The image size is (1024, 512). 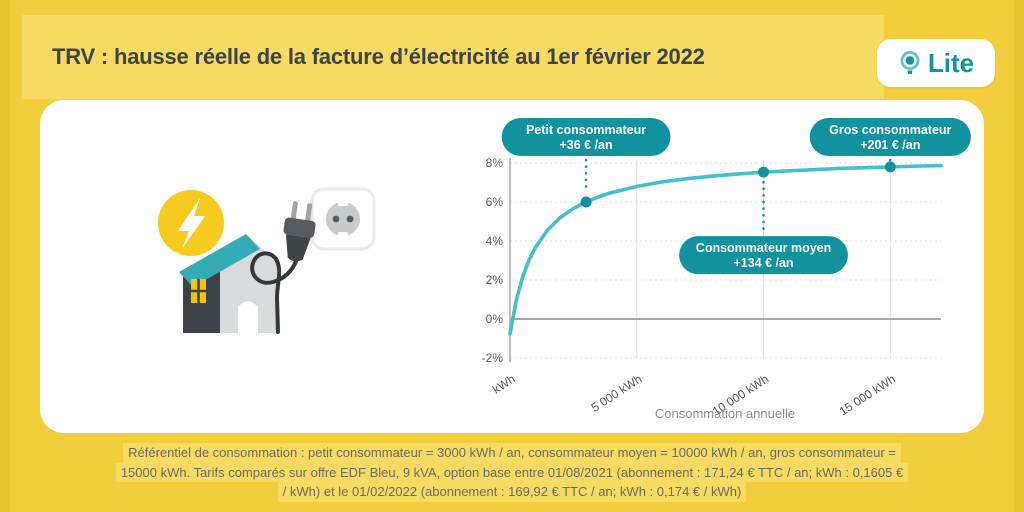 What do you see at coordinates (1019, 256) in the screenshot?
I see `right-edge-strip` at bounding box center [1019, 256].